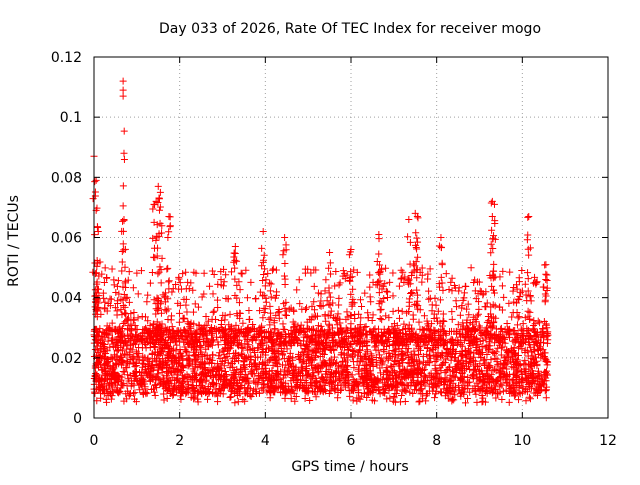 The width and height of the screenshot is (640, 485). Describe the element at coordinates (94, 441) in the screenshot. I see `x-tick-label: 0` at that location.